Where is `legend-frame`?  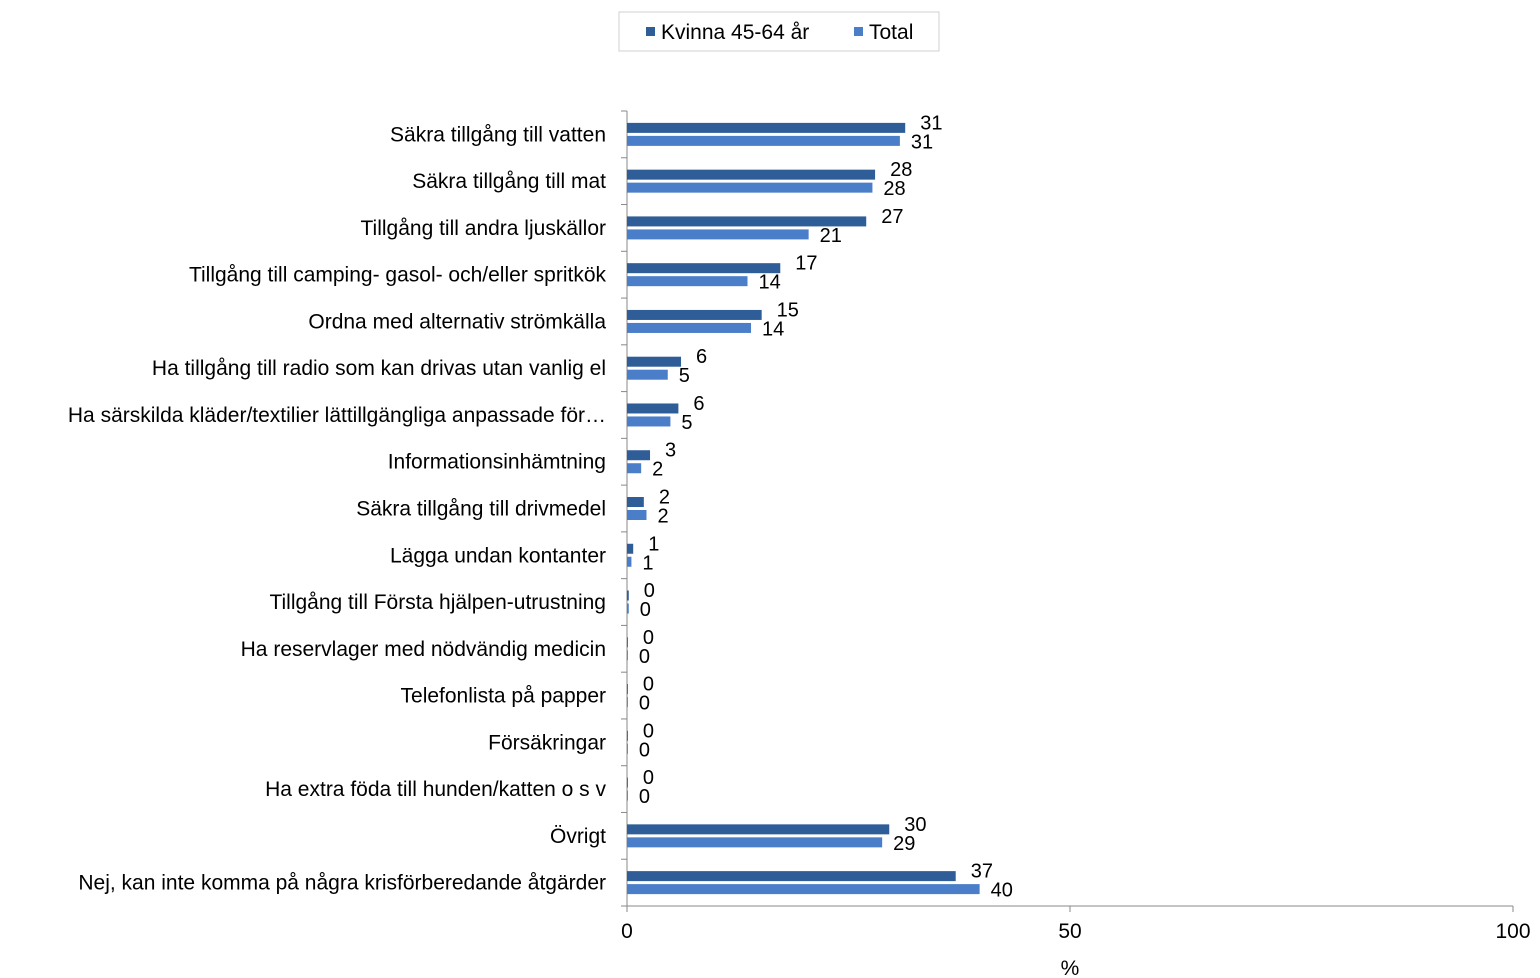 legend-frame is located at coordinates (779, 31).